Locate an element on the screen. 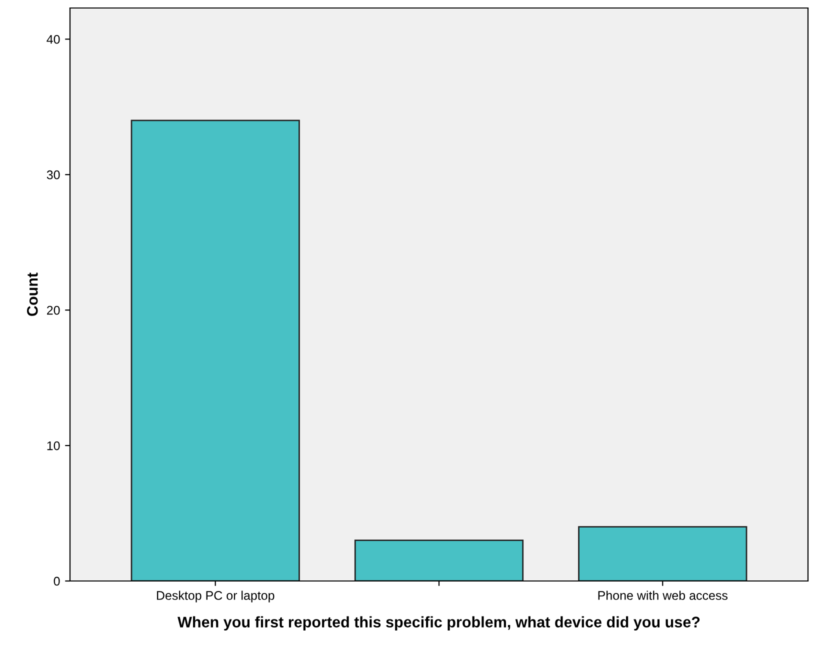 The height and width of the screenshot is (666, 819). y-tick-label: 20 is located at coordinates (53, 310).